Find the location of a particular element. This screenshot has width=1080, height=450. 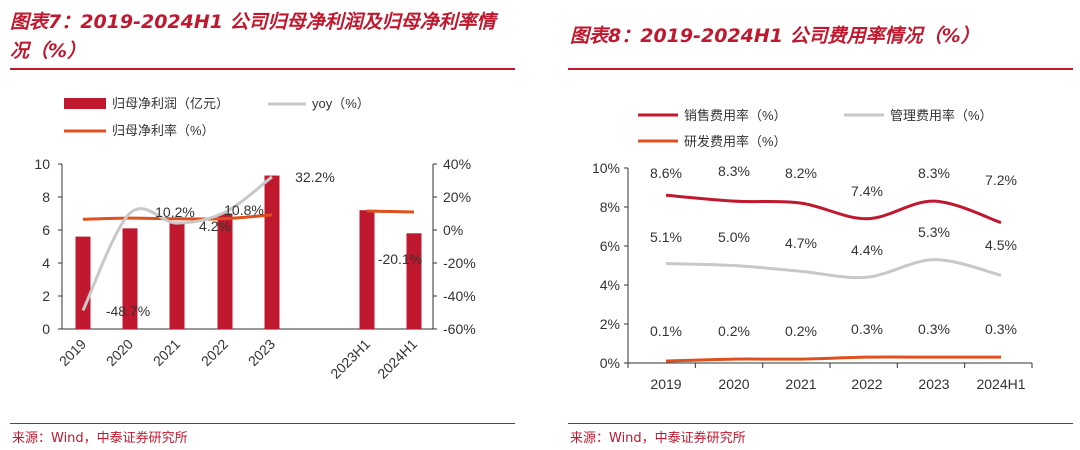

y-tick-label: 2% is located at coordinates (610, 324).